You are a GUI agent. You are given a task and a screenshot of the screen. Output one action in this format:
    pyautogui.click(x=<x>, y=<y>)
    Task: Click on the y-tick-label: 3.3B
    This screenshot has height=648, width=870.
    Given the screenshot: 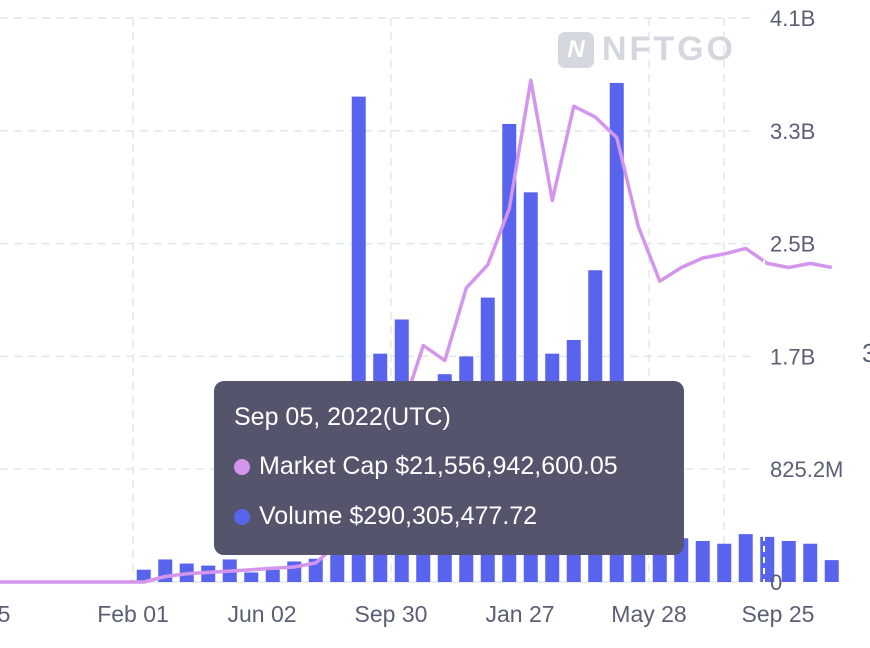 What is the action you would take?
    pyautogui.click(x=792, y=131)
    